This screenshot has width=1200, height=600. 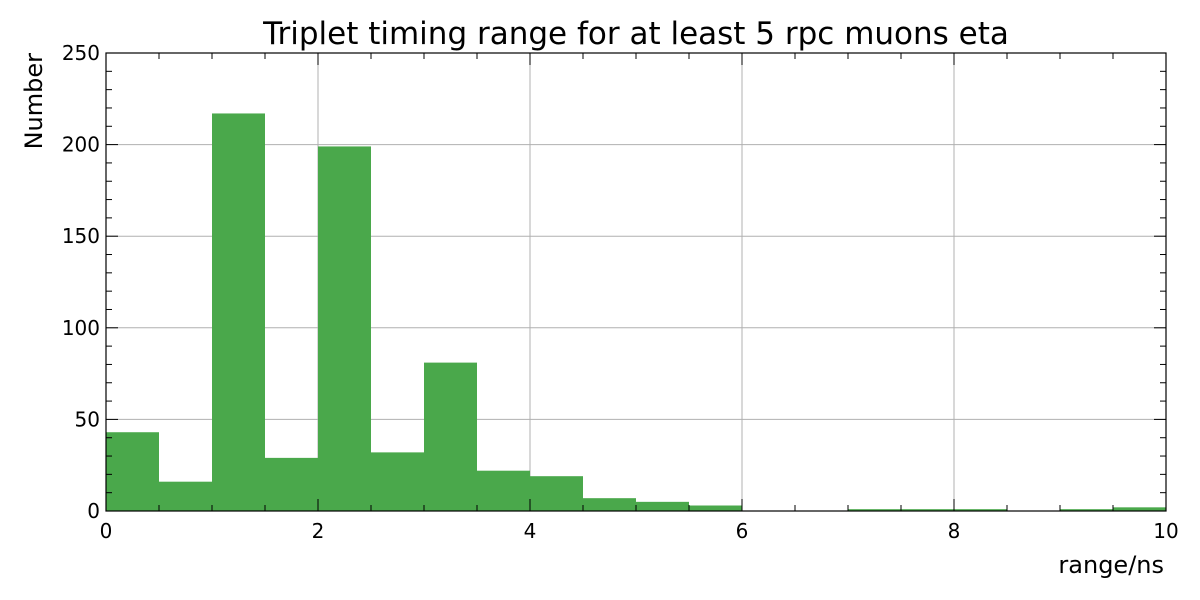 What do you see at coordinates (81, 145) in the screenshot?
I see `y-tick-label: 200` at bounding box center [81, 145].